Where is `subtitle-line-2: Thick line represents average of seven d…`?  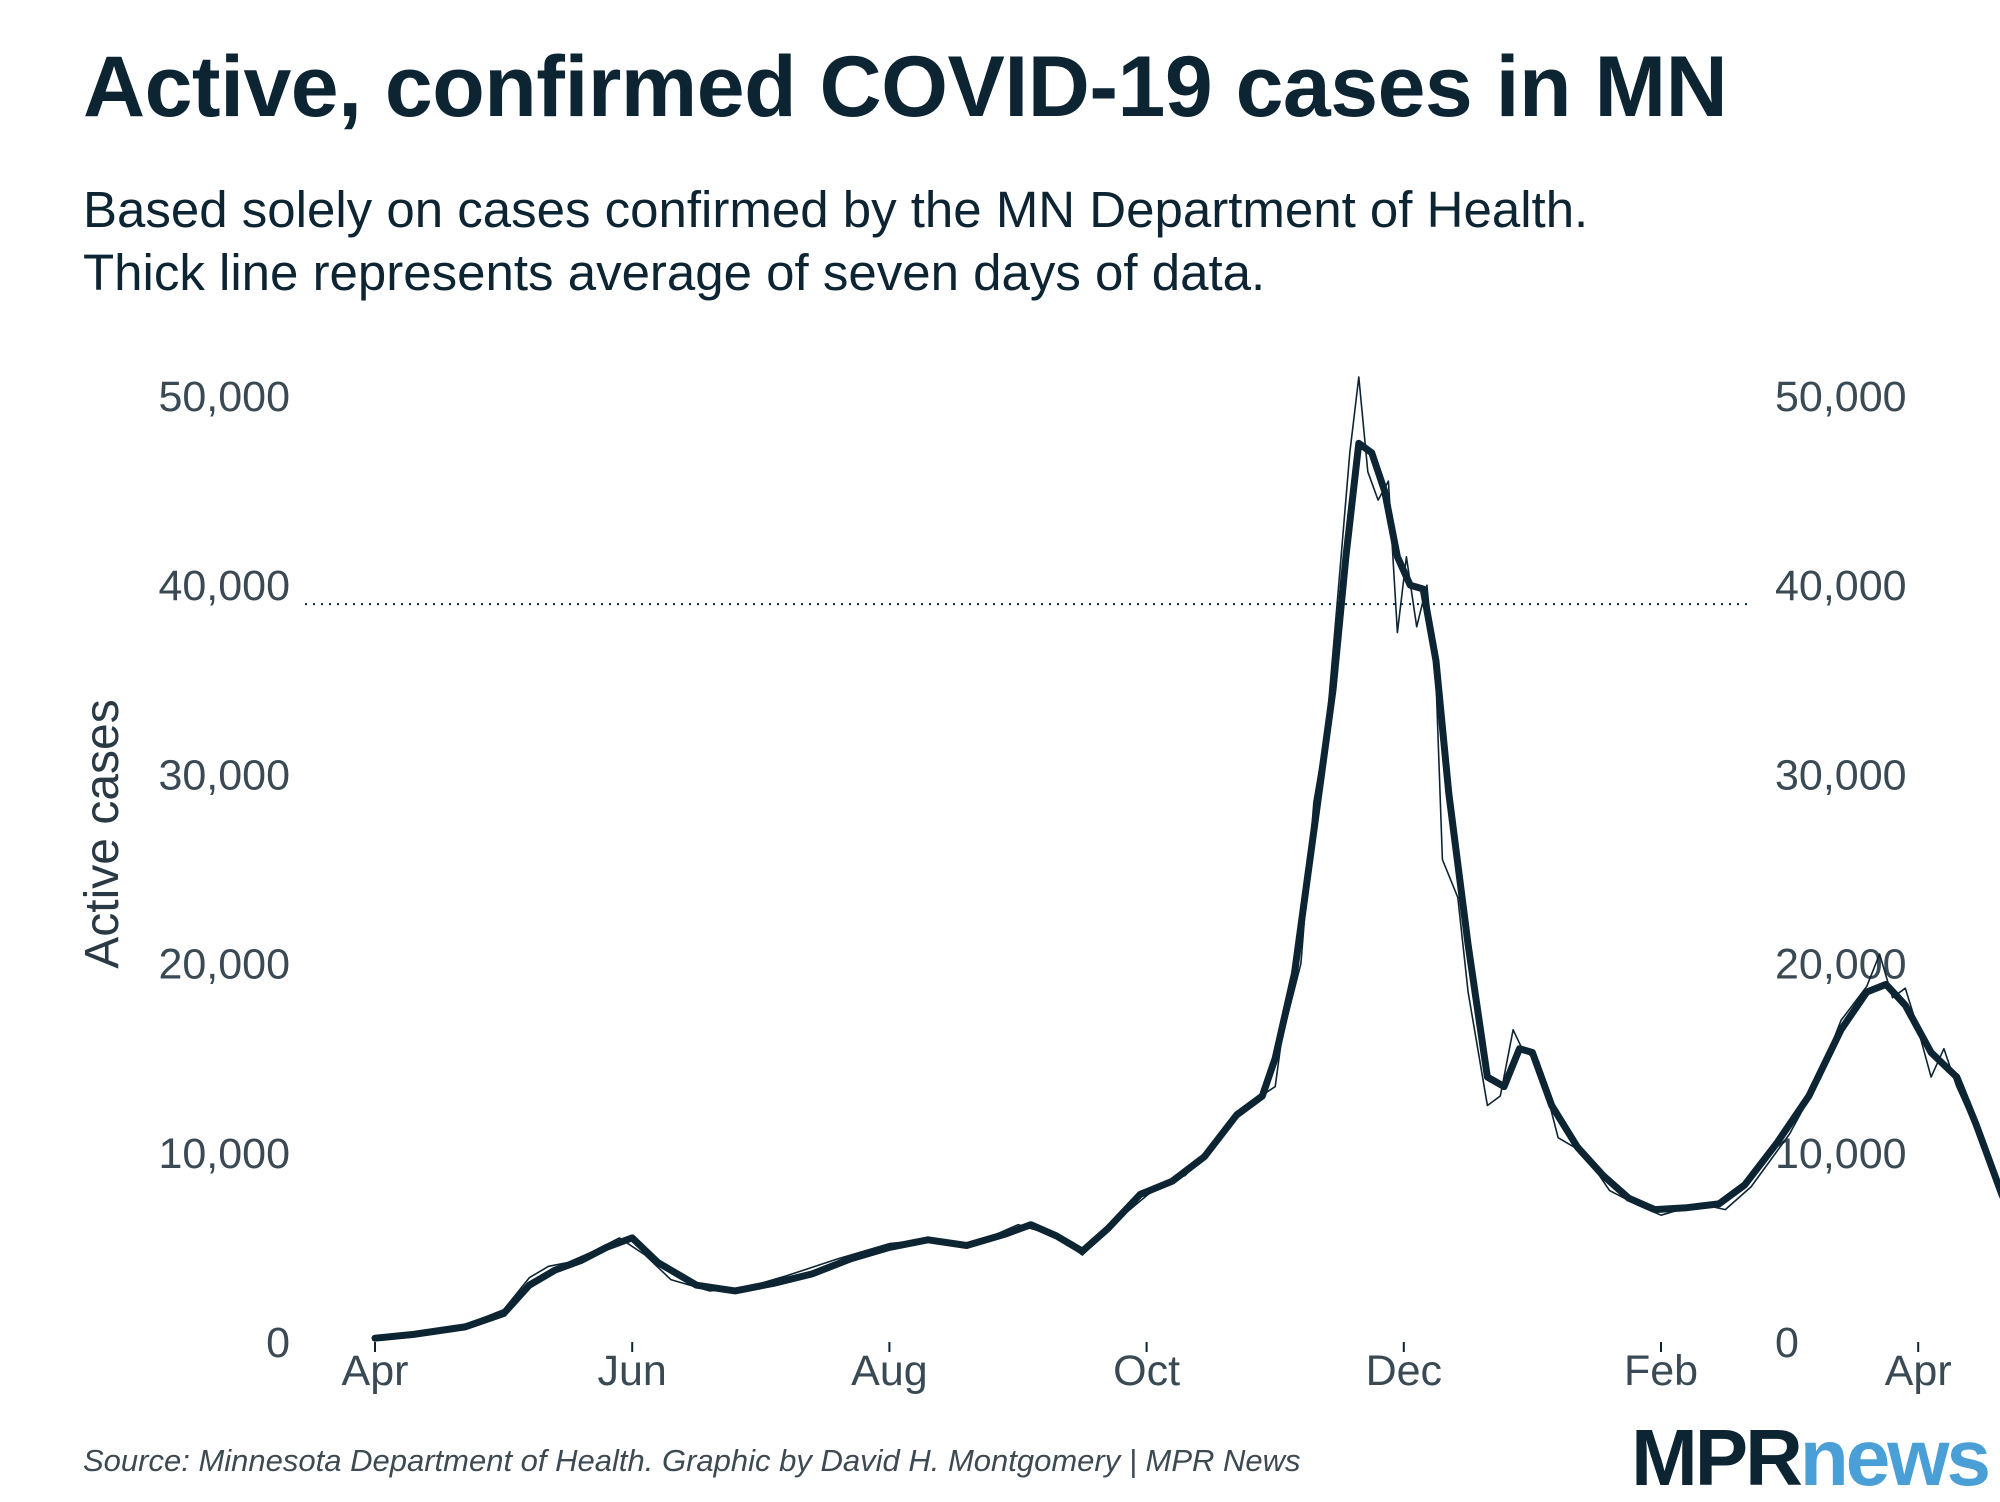 subtitle-line-2: Thick line represents average of seven d… is located at coordinates (674, 272).